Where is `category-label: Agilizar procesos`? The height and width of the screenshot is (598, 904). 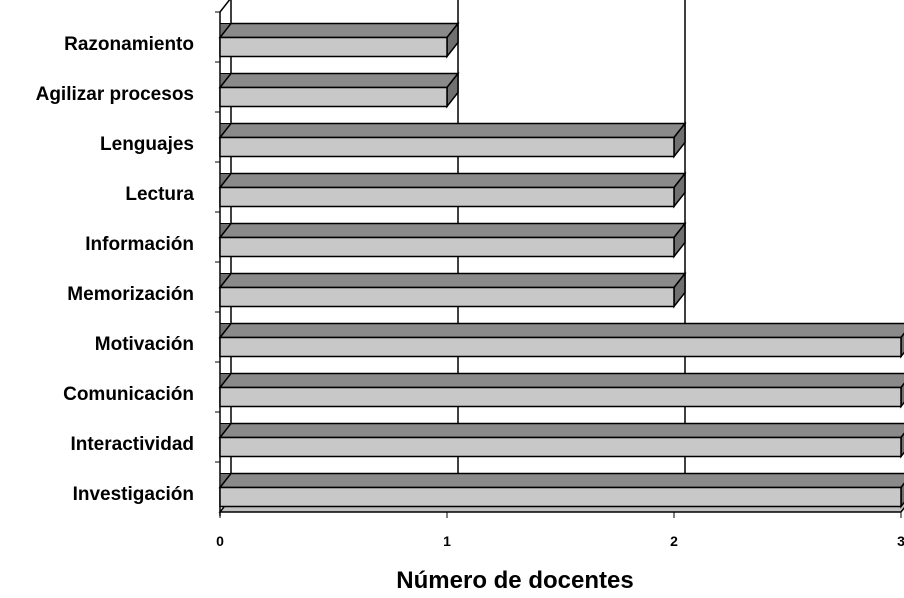
category-label: Agilizar procesos is located at coordinates (115, 94).